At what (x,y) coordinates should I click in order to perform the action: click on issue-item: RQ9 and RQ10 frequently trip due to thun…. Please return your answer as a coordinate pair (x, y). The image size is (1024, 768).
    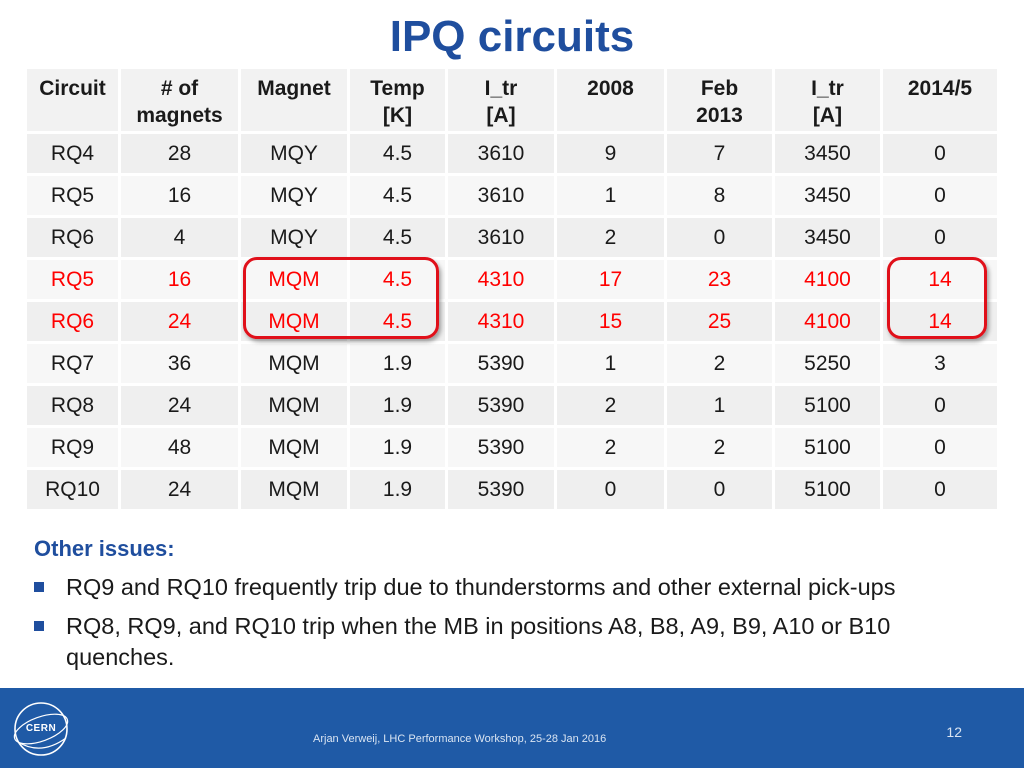
    Looking at the image, I should click on (512, 587).